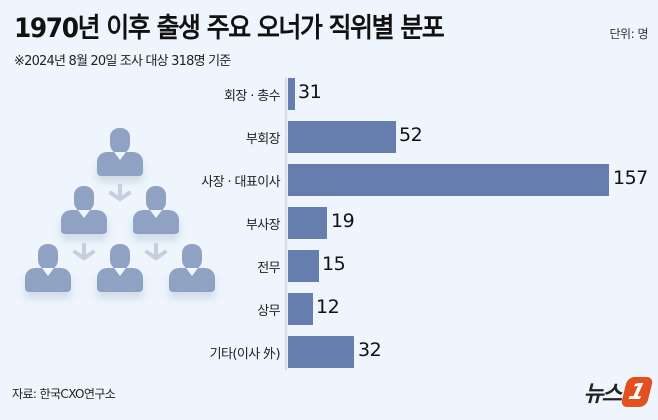 The width and height of the screenshot is (658, 420). I want to click on category-label: 전무, so click(268, 268).